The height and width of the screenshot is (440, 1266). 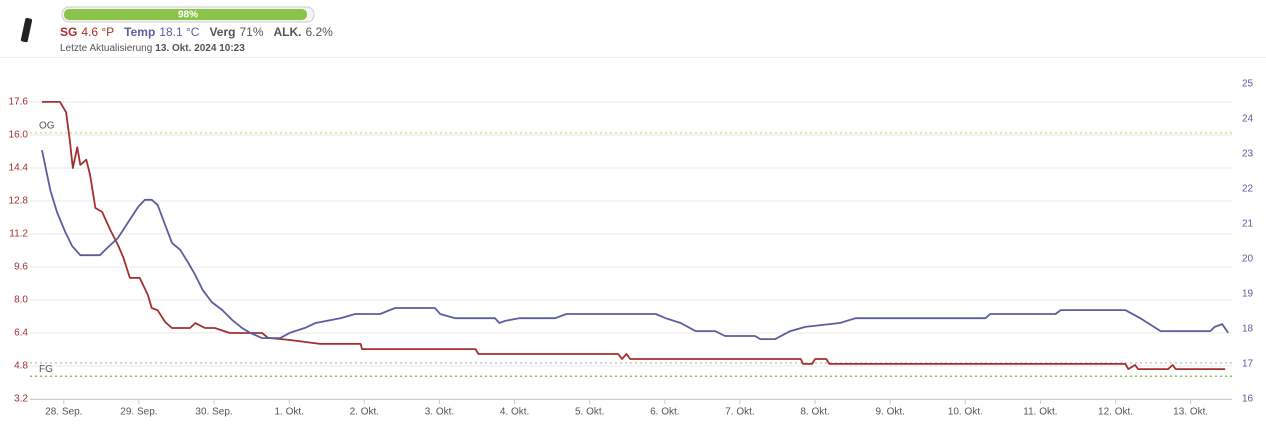 I want to click on x-tick-label: 8. Okt., so click(x=814, y=412).